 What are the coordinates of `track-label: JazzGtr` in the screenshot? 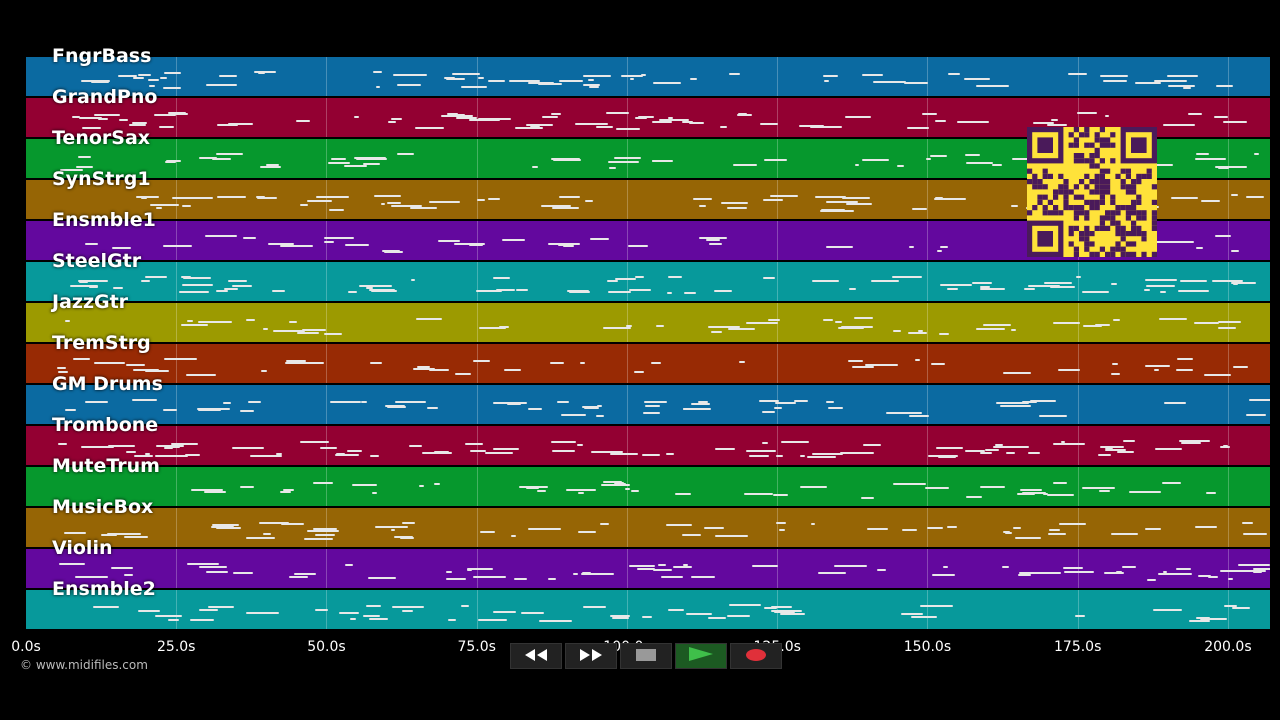 It's located at (90, 302).